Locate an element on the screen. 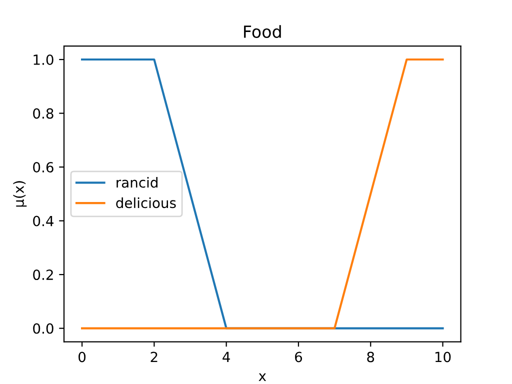  legend-label: rancid is located at coordinates (137, 182).